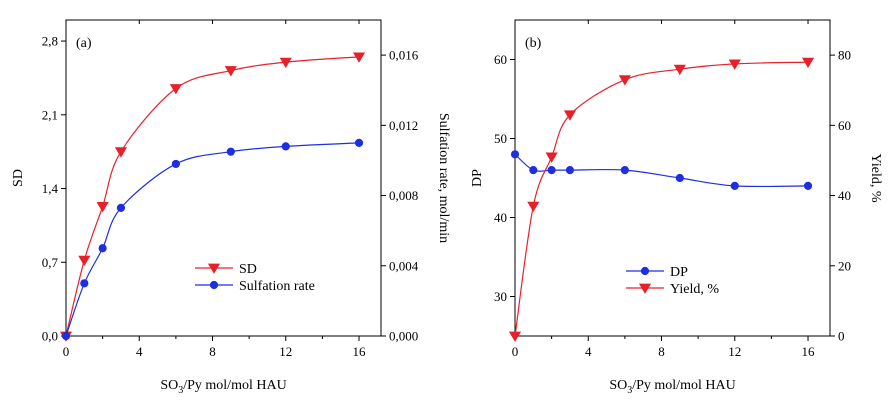  Describe the element at coordinates (50, 188) in the screenshot. I see `y-left-tick-label: 1,4` at that location.